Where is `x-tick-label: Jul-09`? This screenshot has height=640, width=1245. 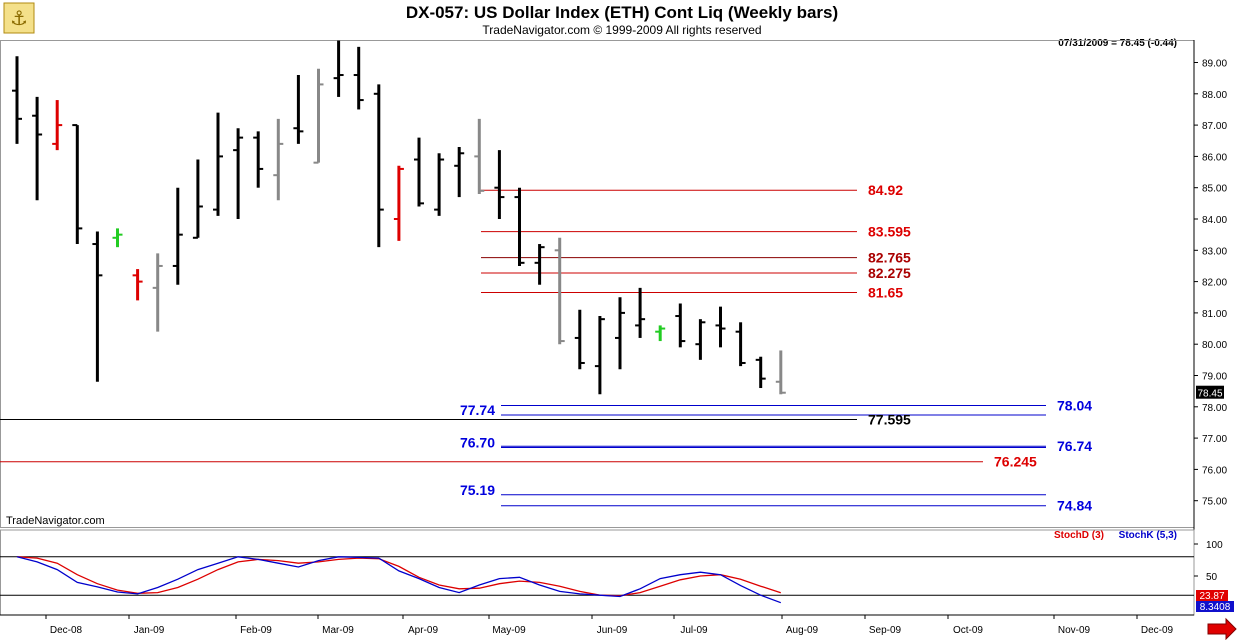 x-tick-label: Jul-09 is located at coordinates (694, 630).